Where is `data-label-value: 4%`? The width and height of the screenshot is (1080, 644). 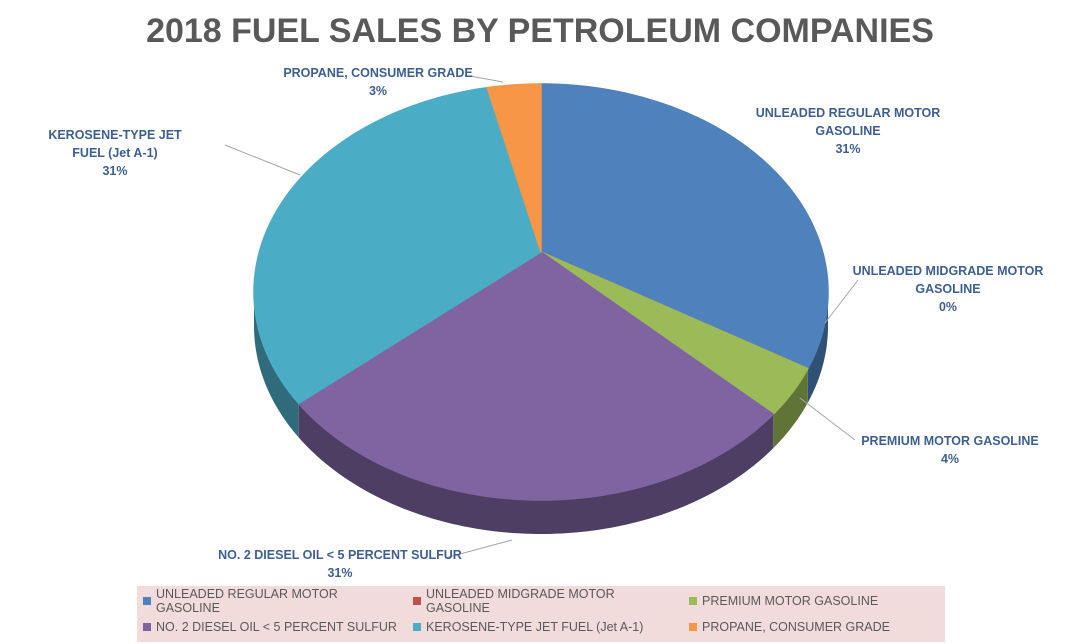
data-label-value: 4% is located at coordinates (950, 459).